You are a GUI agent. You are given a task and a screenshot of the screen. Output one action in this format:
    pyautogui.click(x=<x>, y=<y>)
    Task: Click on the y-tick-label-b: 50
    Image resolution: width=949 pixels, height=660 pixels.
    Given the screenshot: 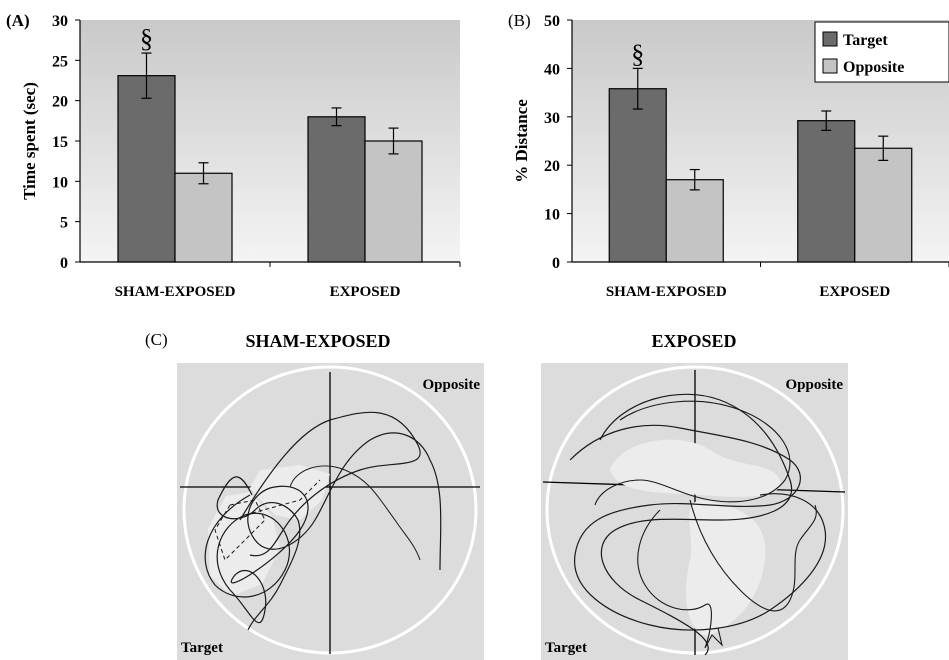 What is the action you would take?
    pyautogui.click(x=552, y=21)
    